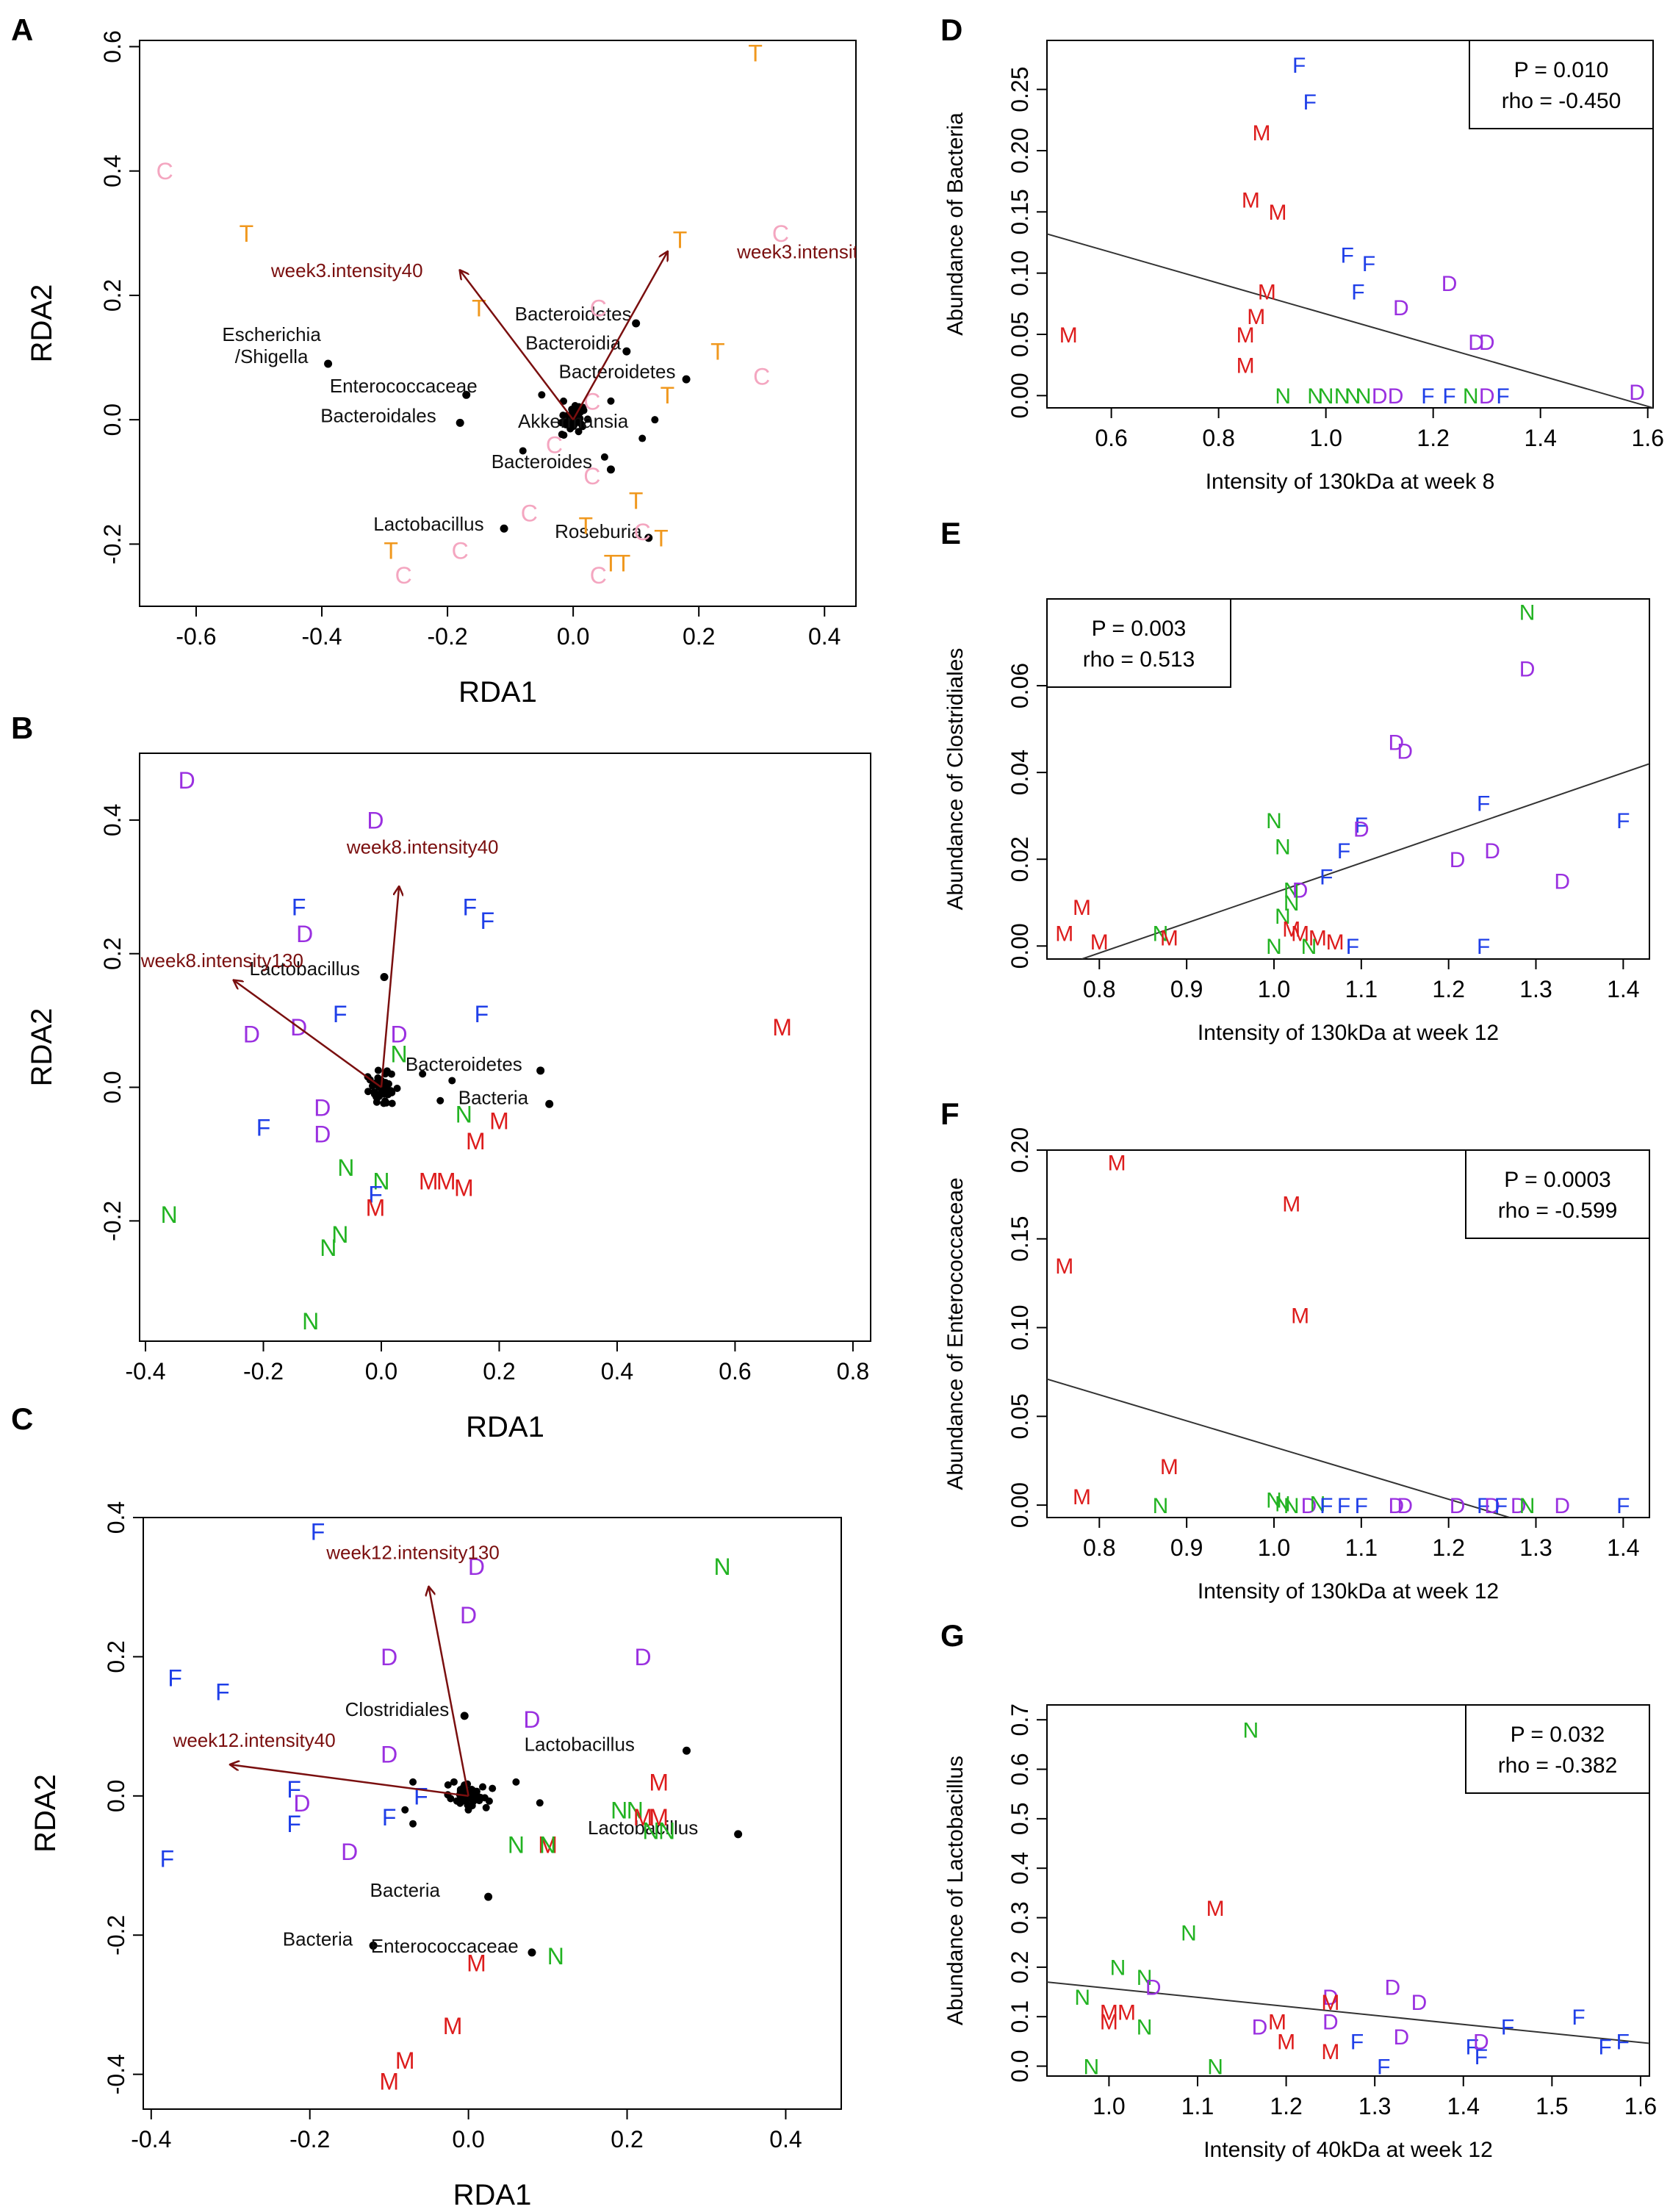  Describe the element at coordinates (22, 728) in the screenshot. I see `panel-letter: B` at that location.